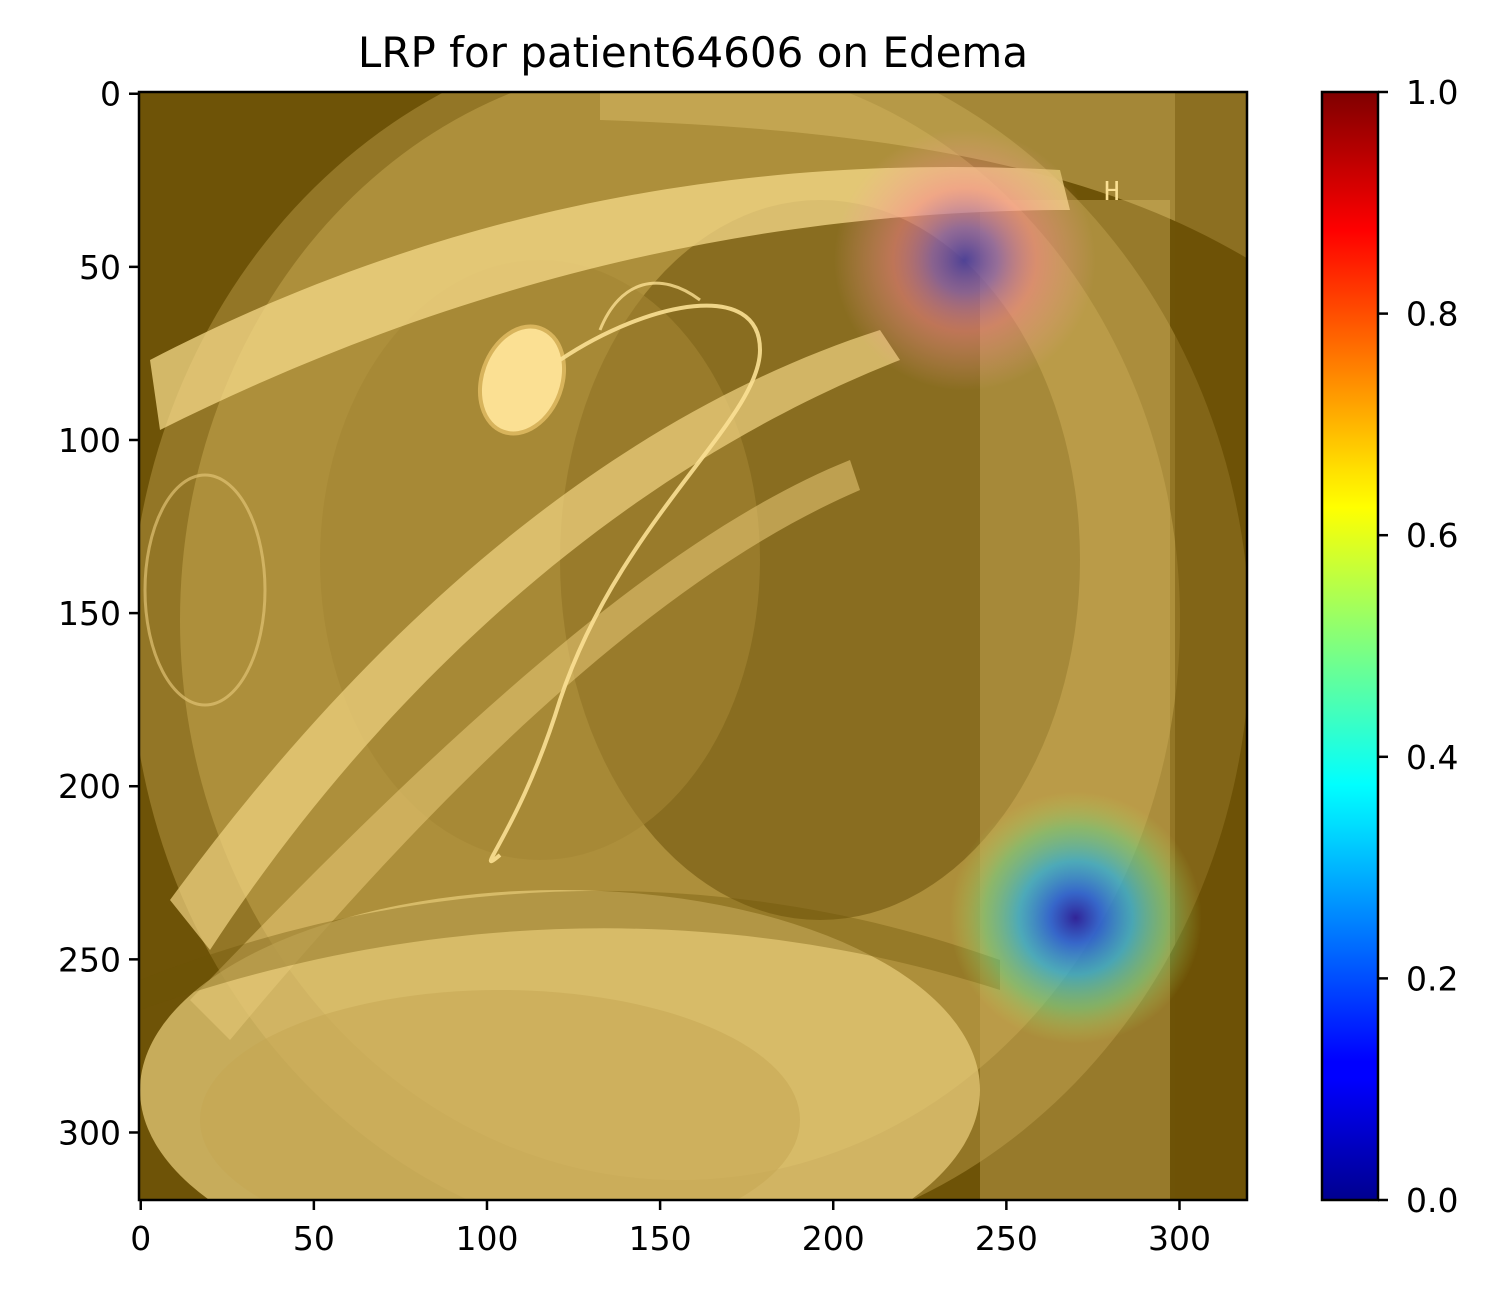  I want to click on colorbar-tick-label: 0.6, so click(1432, 535).